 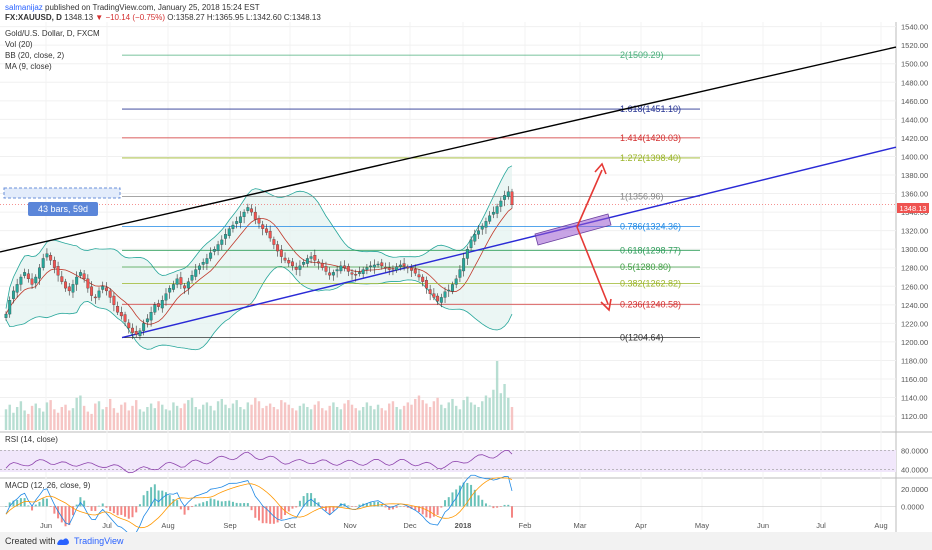 What do you see at coordinates (914, 489) in the screenshot?
I see `macd-tick-label: 20.0000` at bounding box center [914, 489].